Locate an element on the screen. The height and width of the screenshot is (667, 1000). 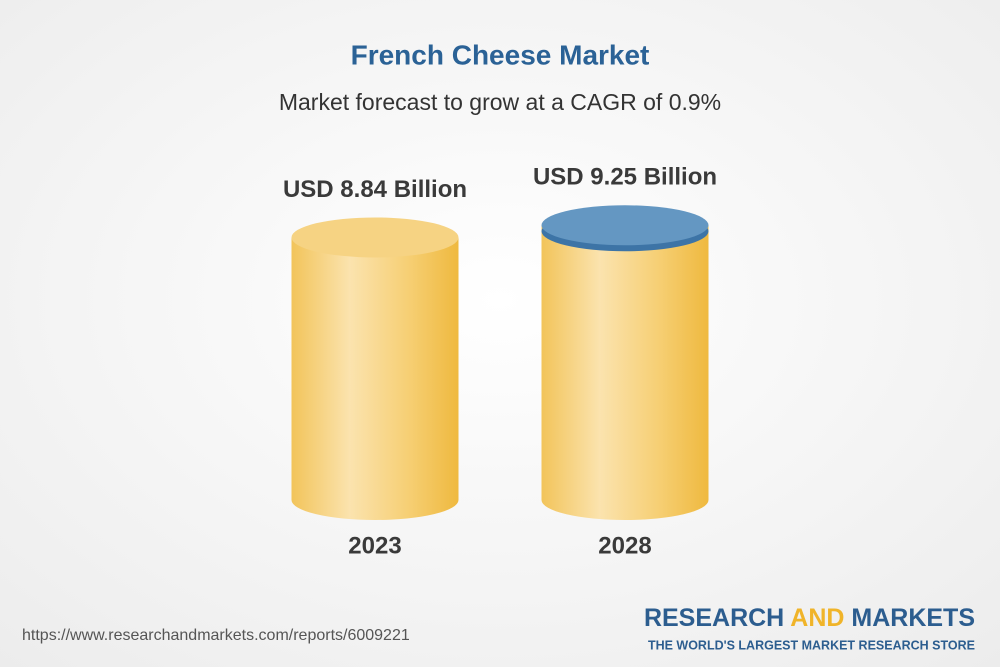
x-tick-label: 2028 is located at coordinates (624, 545).